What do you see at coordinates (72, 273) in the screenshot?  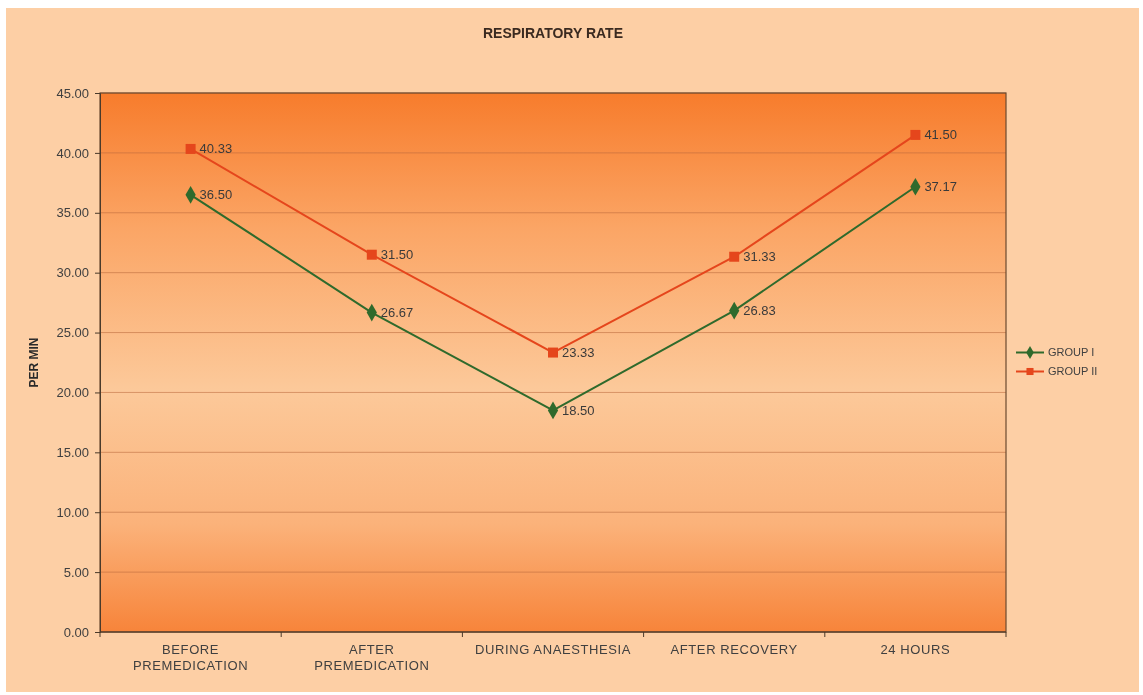 I see `y-tick-label: 30.00` at bounding box center [72, 273].